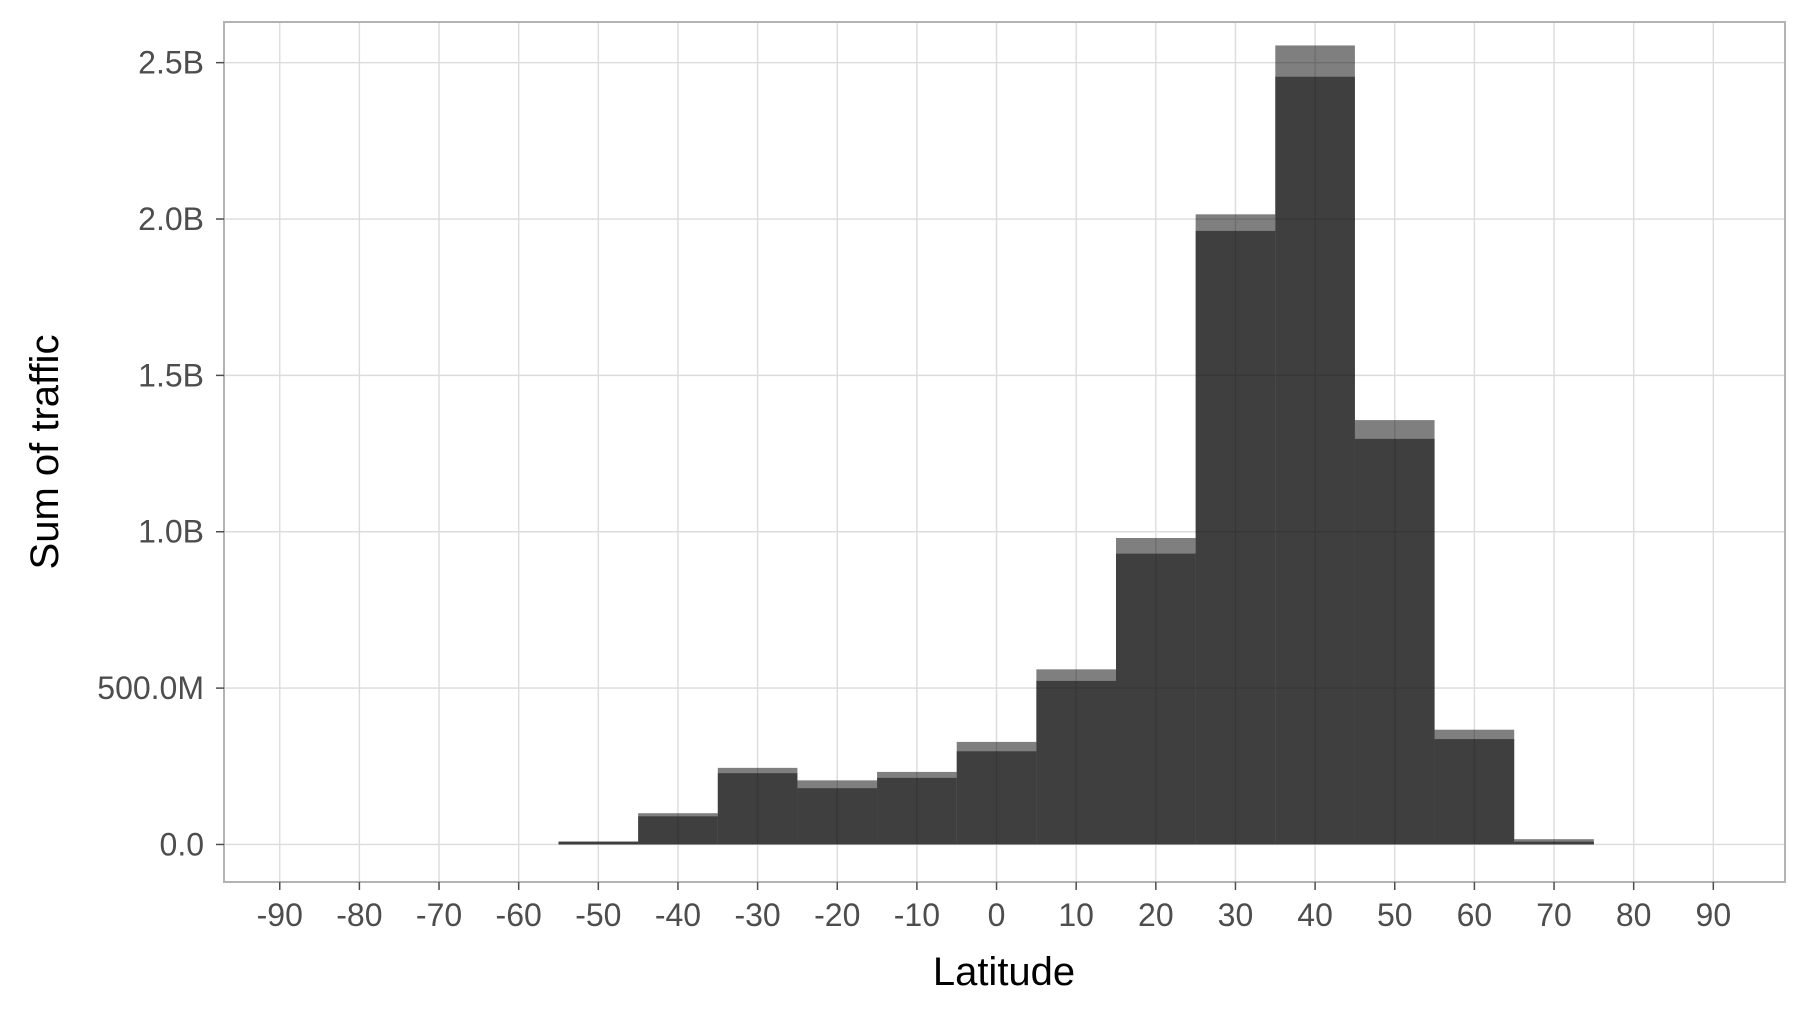  I want to click on y-tick-label: 2.0B, so click(171, 219).